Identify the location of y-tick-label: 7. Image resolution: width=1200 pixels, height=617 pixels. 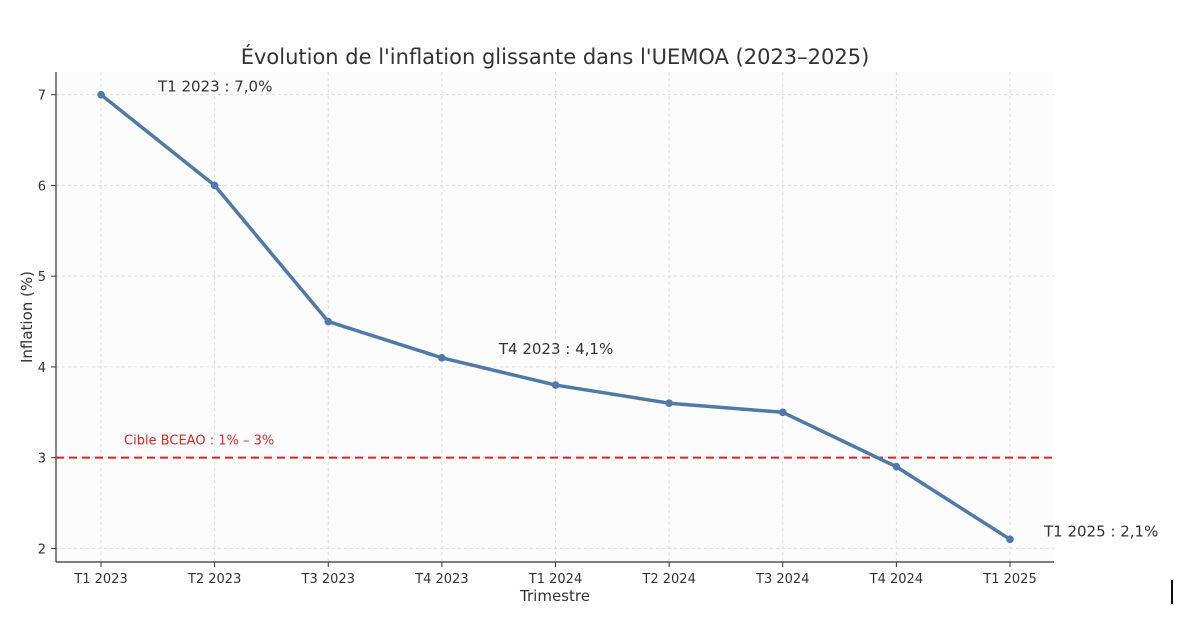
(42, 96).